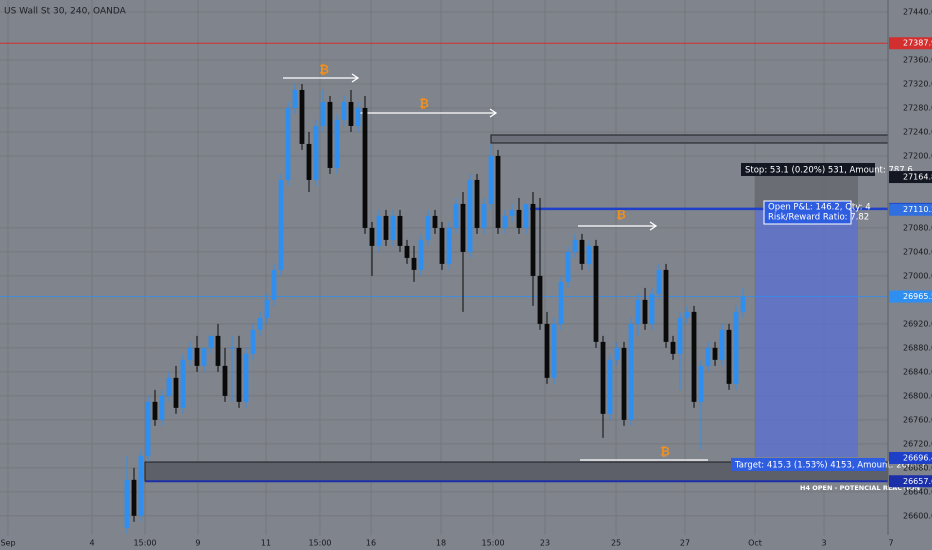 The width and height of the screenshot is (932, 550). Describe the element at coordinates (917, 59) in the screenshot. I see `y-tick-label: 27360.0` at that location.